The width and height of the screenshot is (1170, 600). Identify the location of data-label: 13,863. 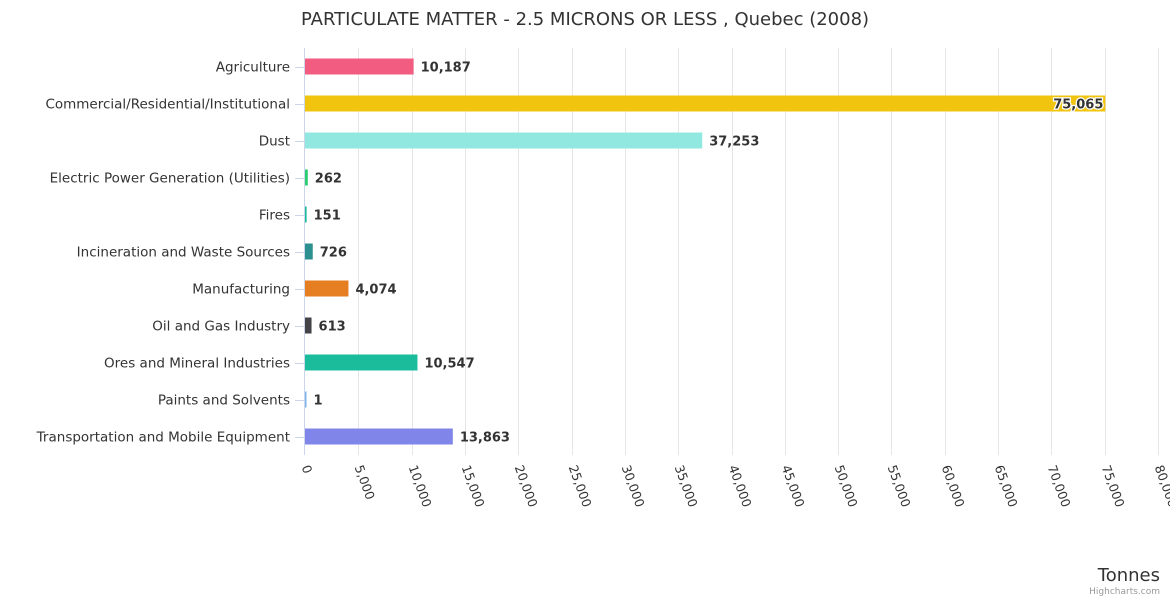
(485, 438).